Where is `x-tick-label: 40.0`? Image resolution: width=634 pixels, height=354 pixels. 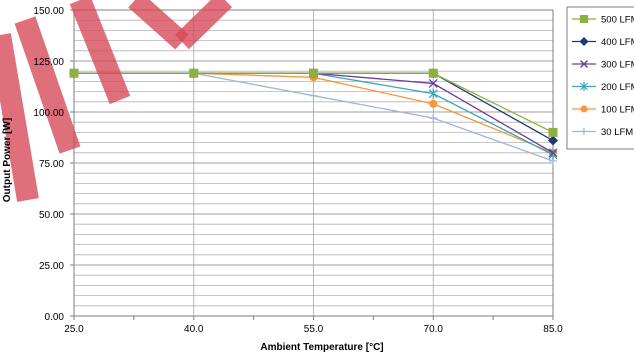
x-tick-label: 40.0 is located at coordinates (194, 329).